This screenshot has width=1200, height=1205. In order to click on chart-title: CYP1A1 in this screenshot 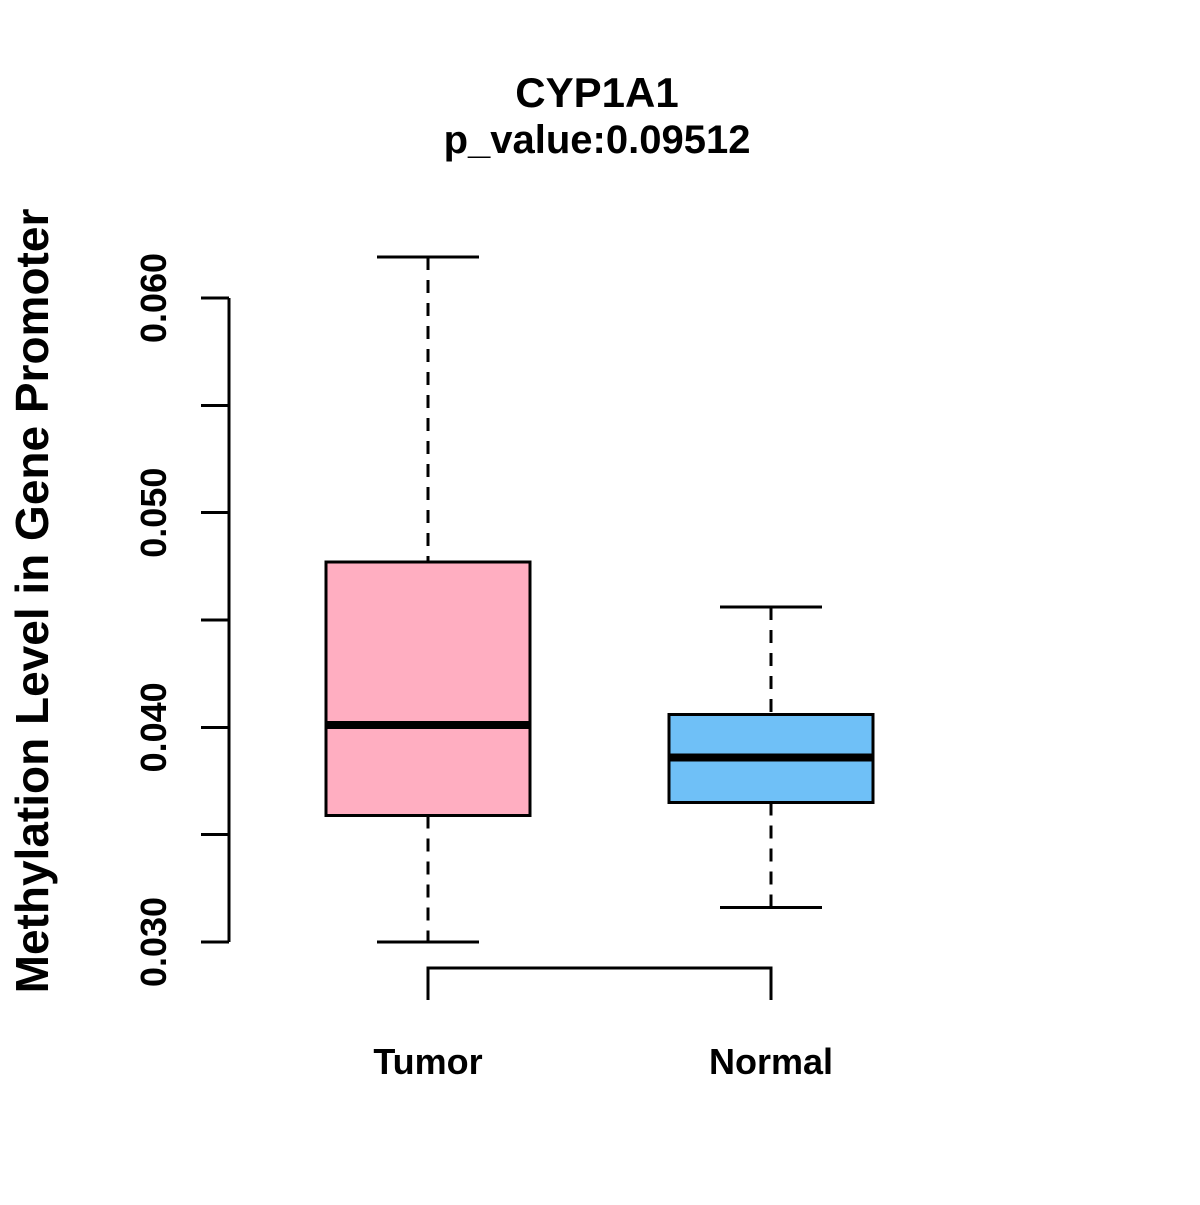, I will do `click(596, 92)`.